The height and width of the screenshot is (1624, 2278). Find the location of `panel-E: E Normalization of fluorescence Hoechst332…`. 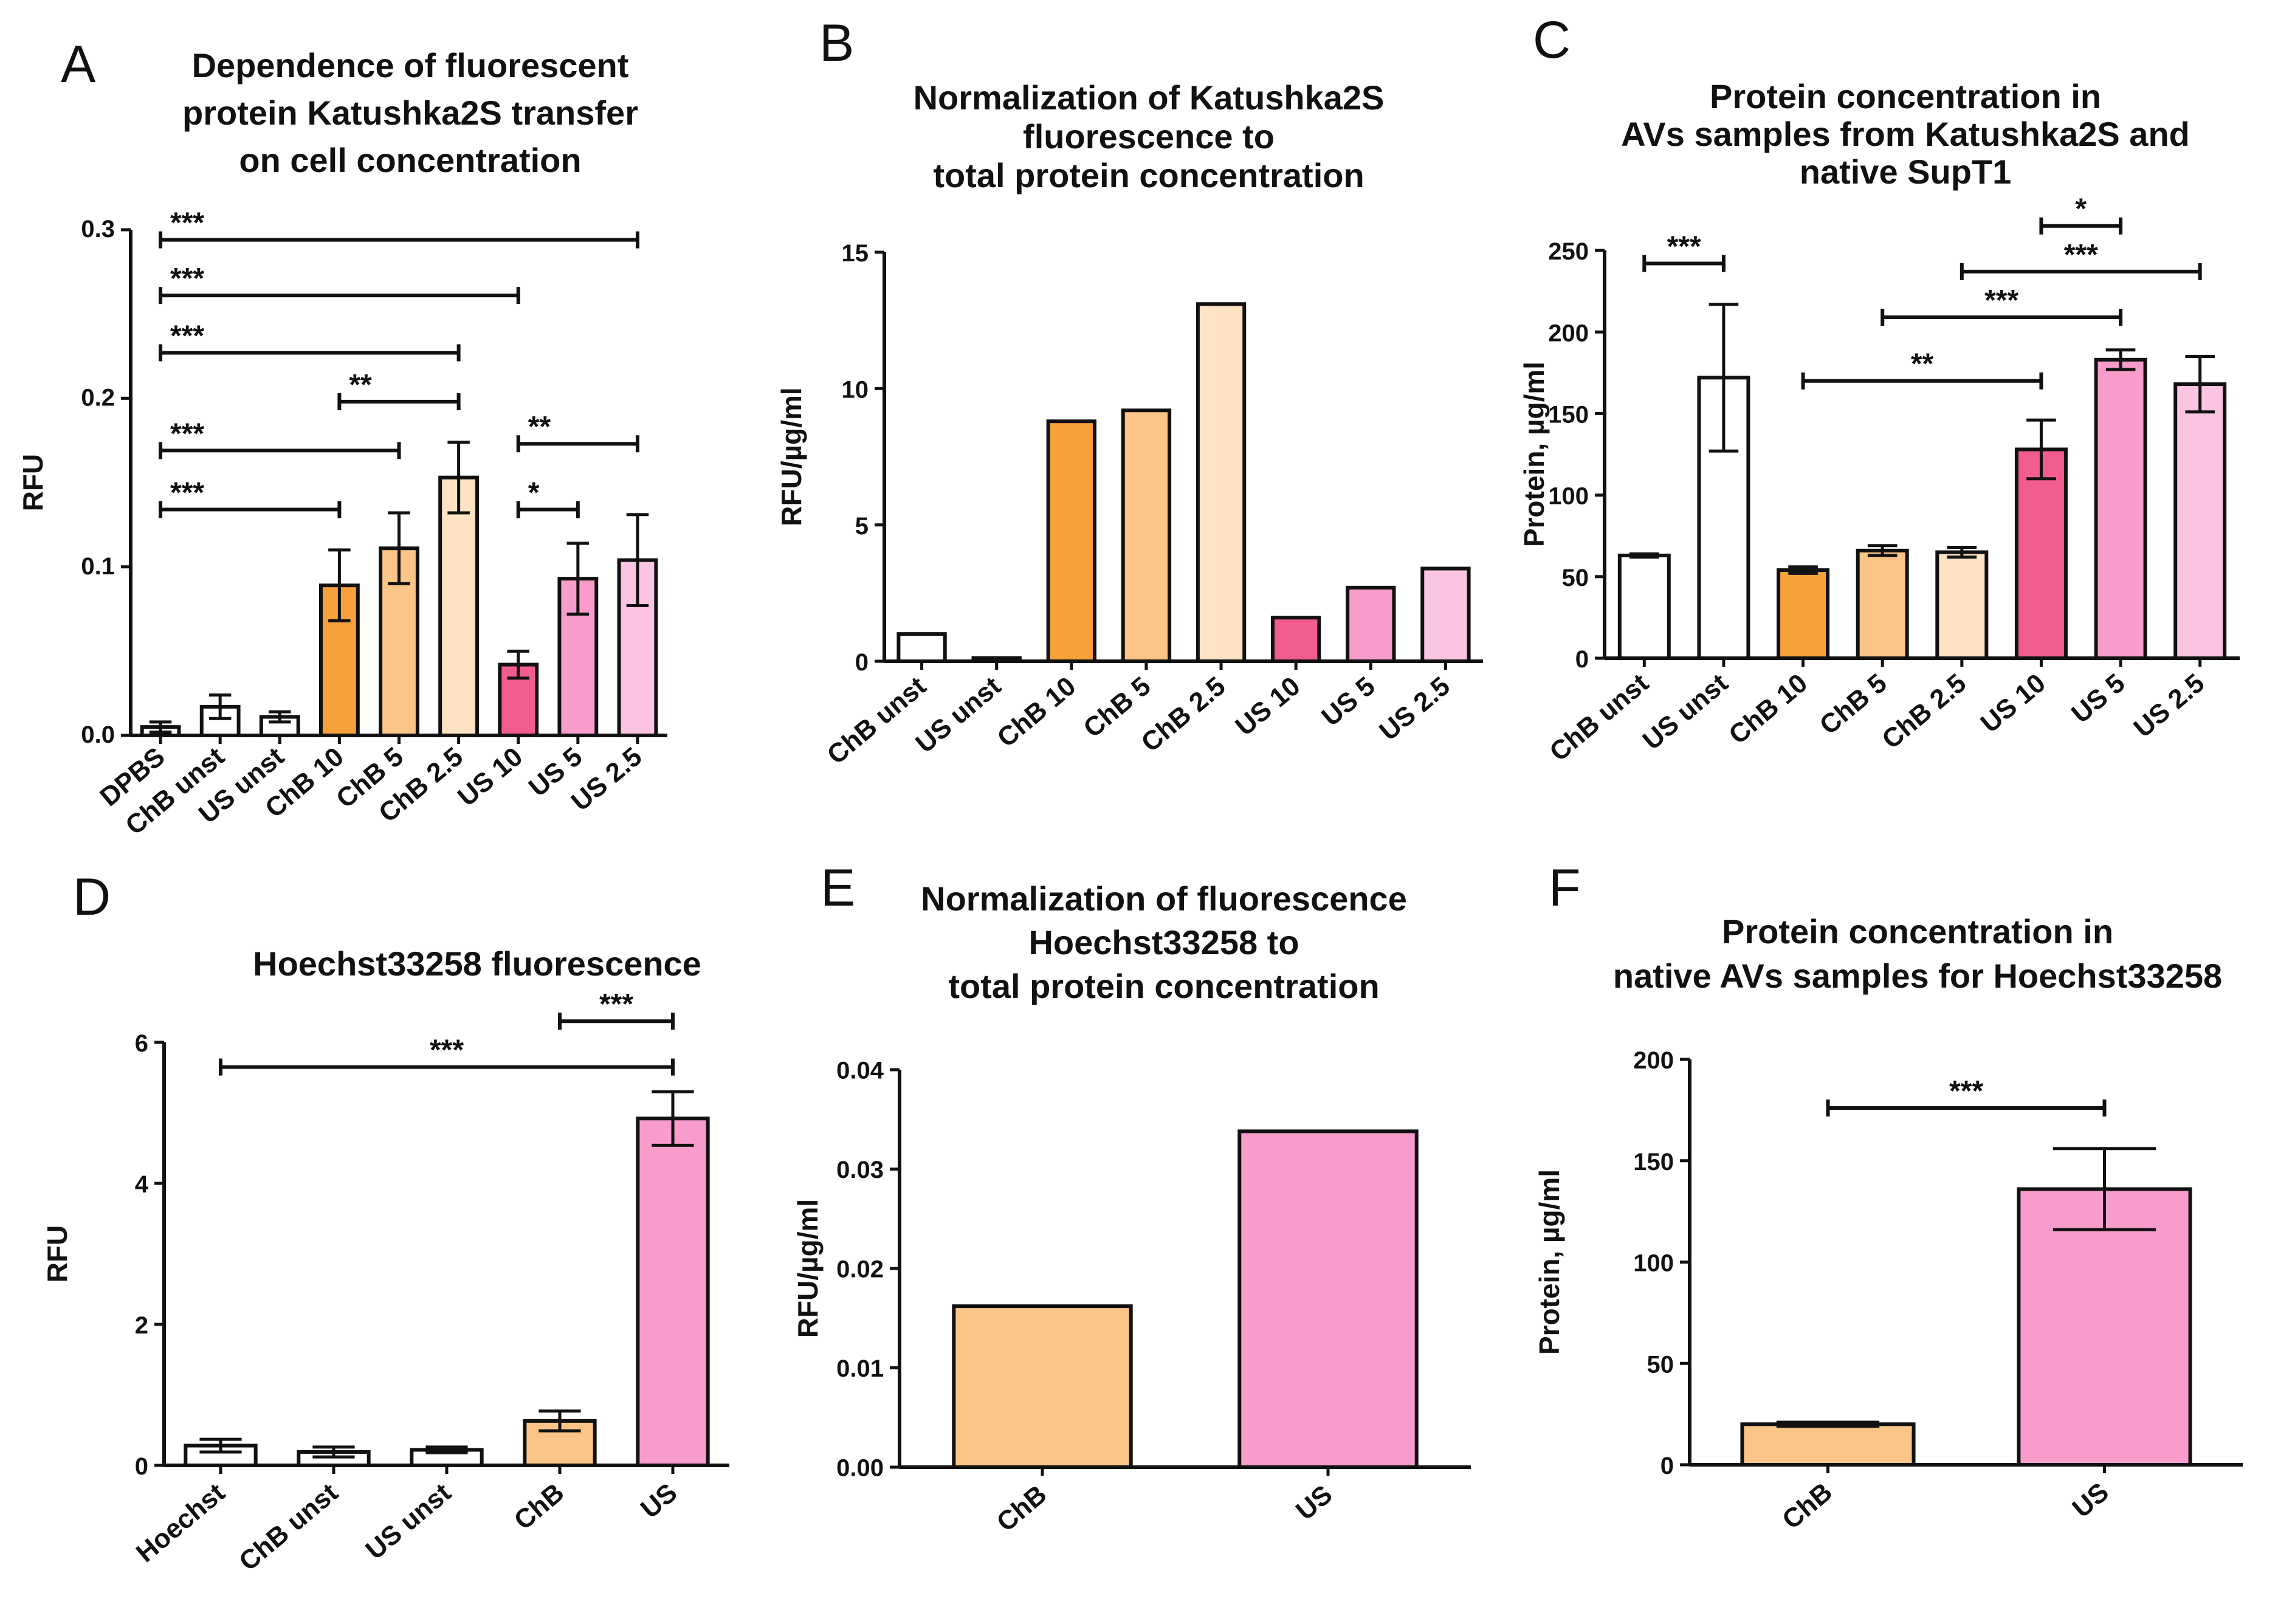

panel-E: E Normalization of fluorescence Hoechst332… is located at coordinates (1131, 1198).